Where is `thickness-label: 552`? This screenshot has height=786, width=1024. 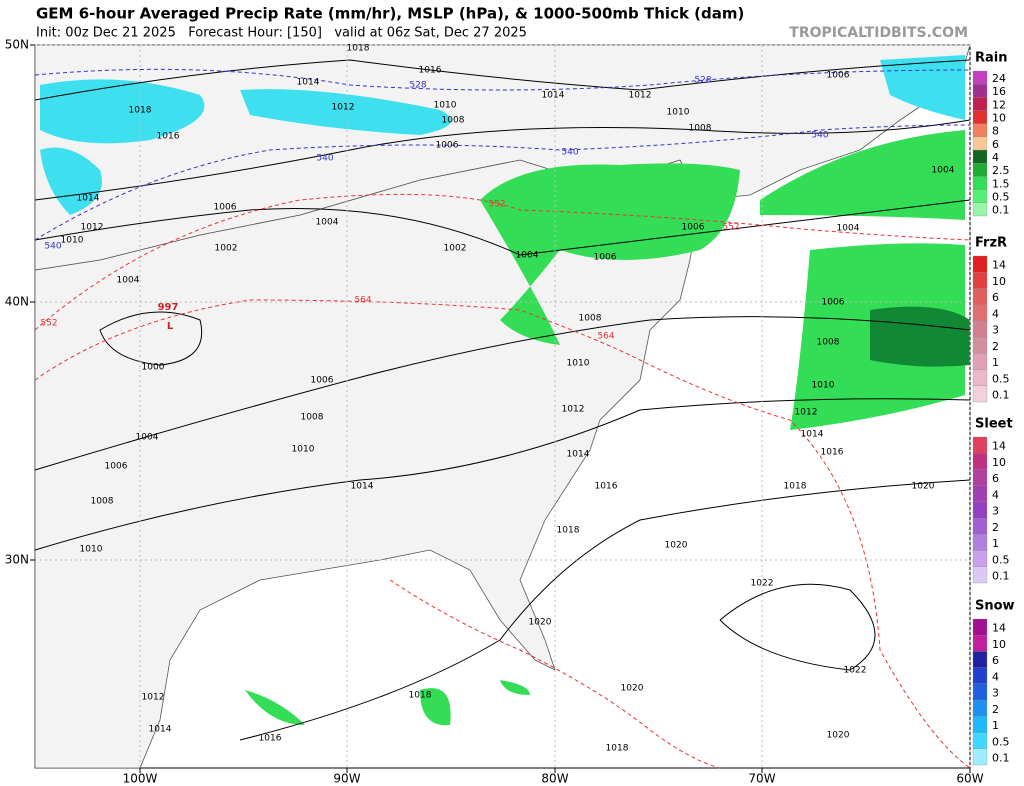 thickness-label: 552 is located at coordinates (48, 324).